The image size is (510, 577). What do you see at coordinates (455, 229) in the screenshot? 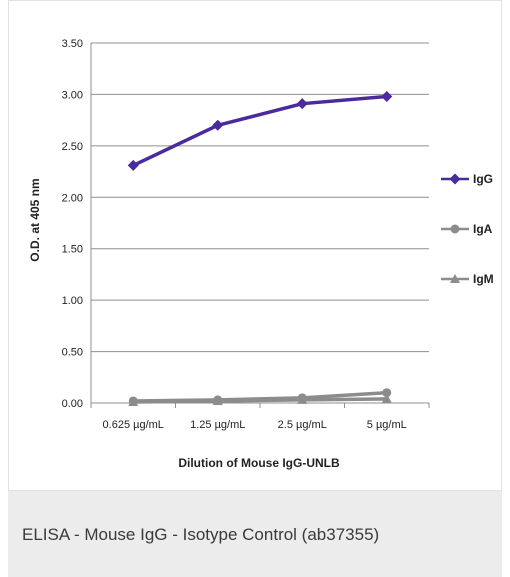
I see `legend-marker-iga` at bounding box center [455, 229].